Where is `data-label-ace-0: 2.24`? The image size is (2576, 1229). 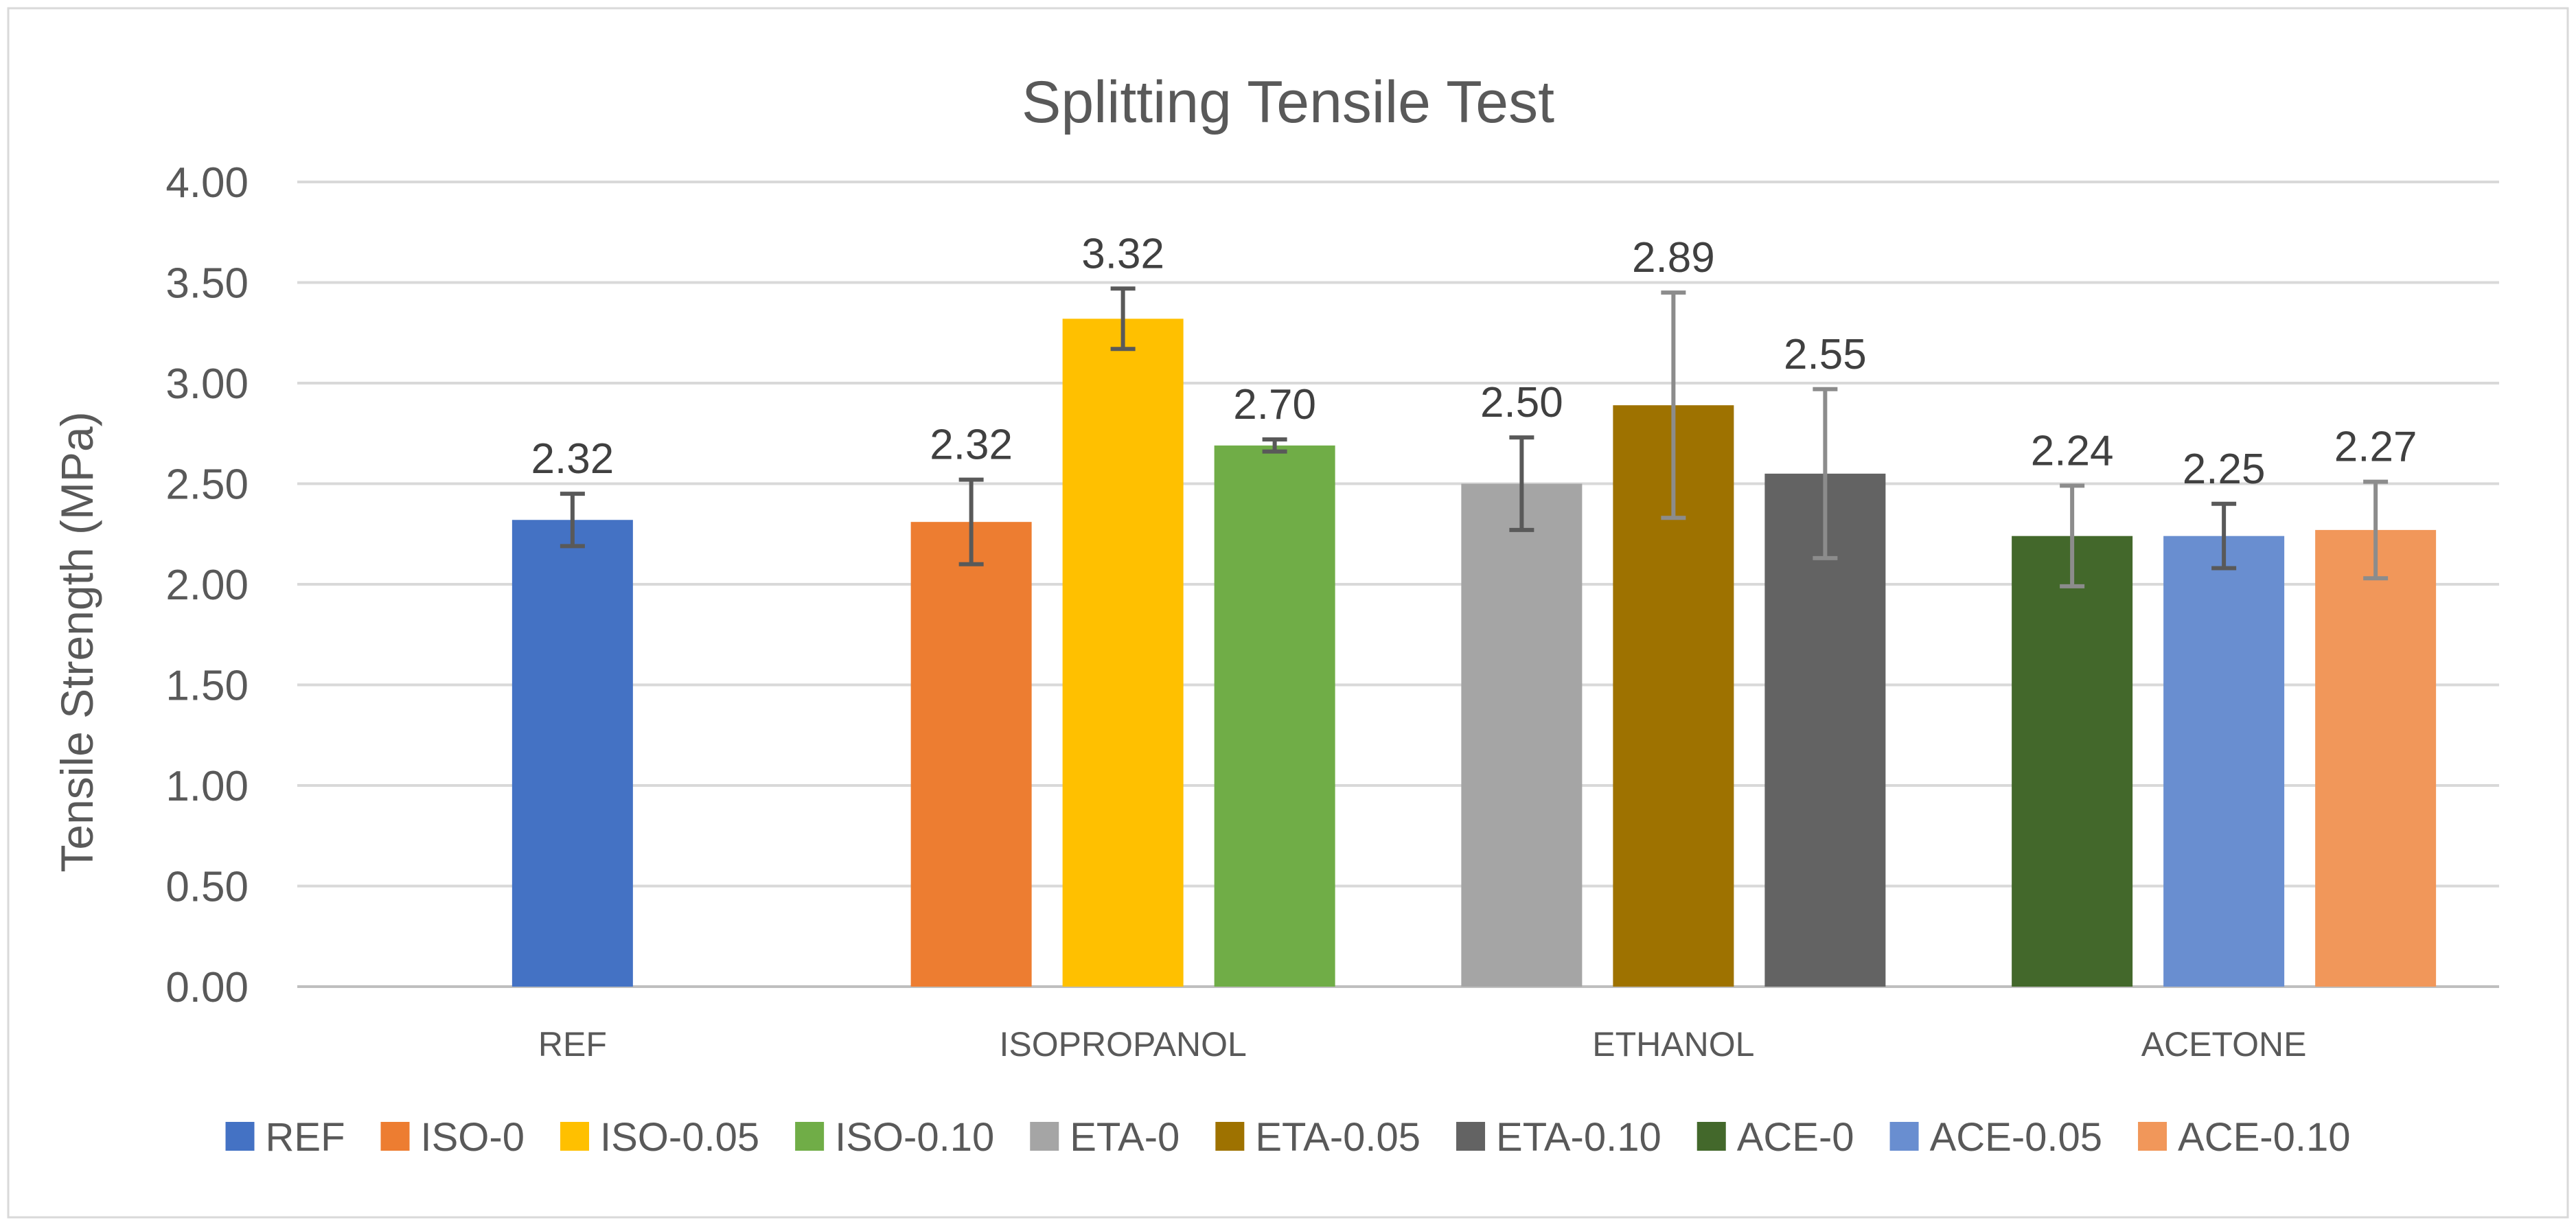 data-label-ace-0: 2.24 is located at coordinates (2072, 450).